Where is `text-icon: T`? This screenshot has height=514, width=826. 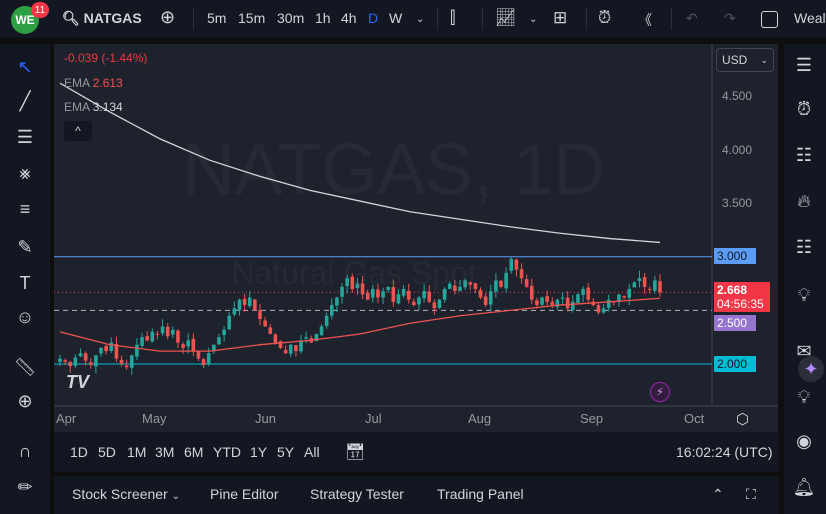 text-icon: T is located at coordinates (25, 282).